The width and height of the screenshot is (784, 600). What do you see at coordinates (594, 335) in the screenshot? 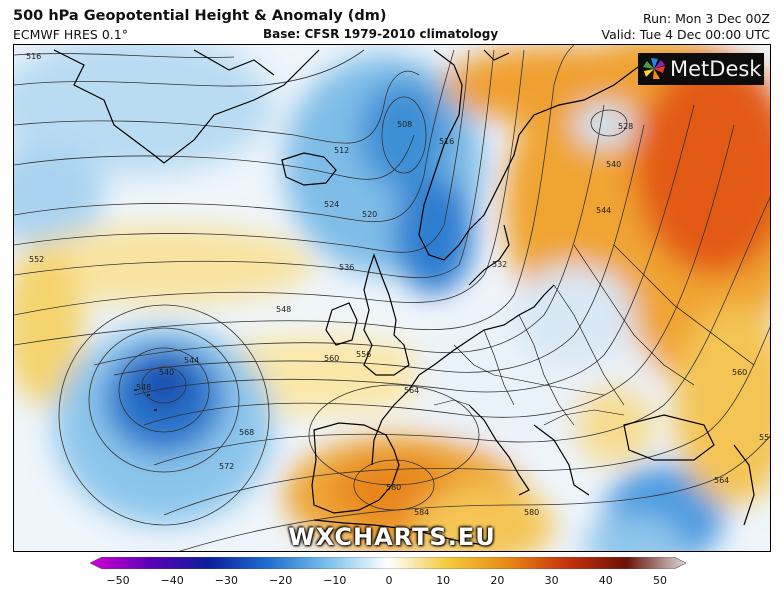
I see `country-borders` at bounding box center [594, 335].